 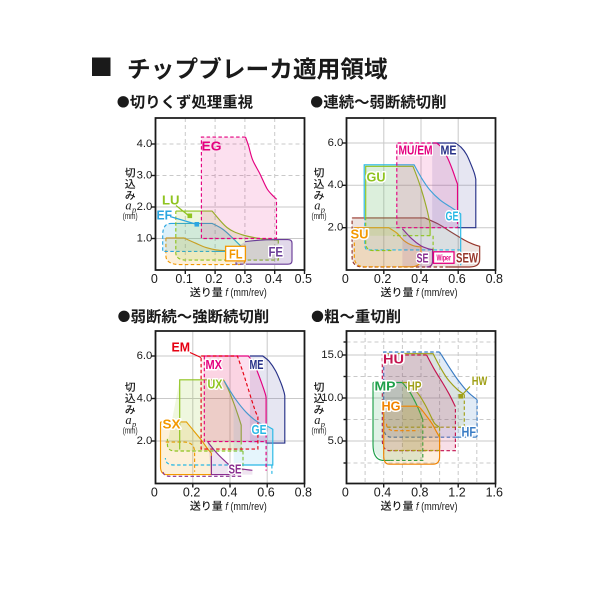 What do you see at coordinates (171, 200) in the screenshot?
I see `svg-text: LU` at bounding box center [171, 200].